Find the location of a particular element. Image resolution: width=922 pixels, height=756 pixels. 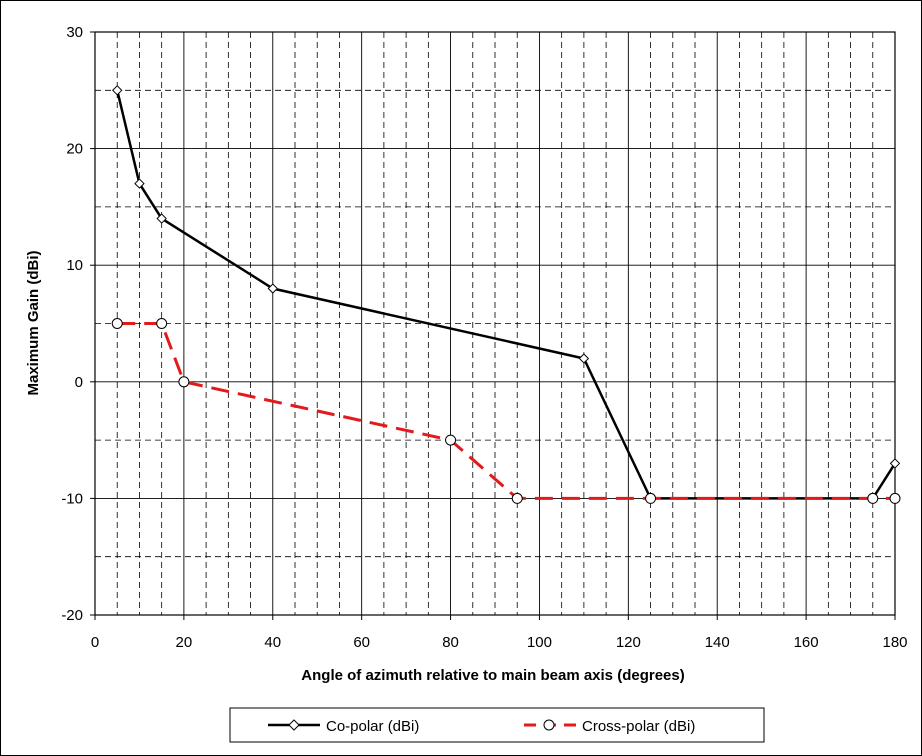

y-tick-label: -20 is located at coordinates (72, 615).